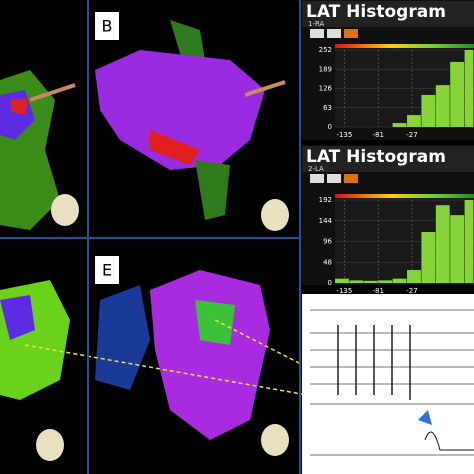 This screenshot has width=474, height=474. What do you see at coordinates (107, 270) in the screenshot?
I see `panel-label: E` at bounding box center [107, 270].